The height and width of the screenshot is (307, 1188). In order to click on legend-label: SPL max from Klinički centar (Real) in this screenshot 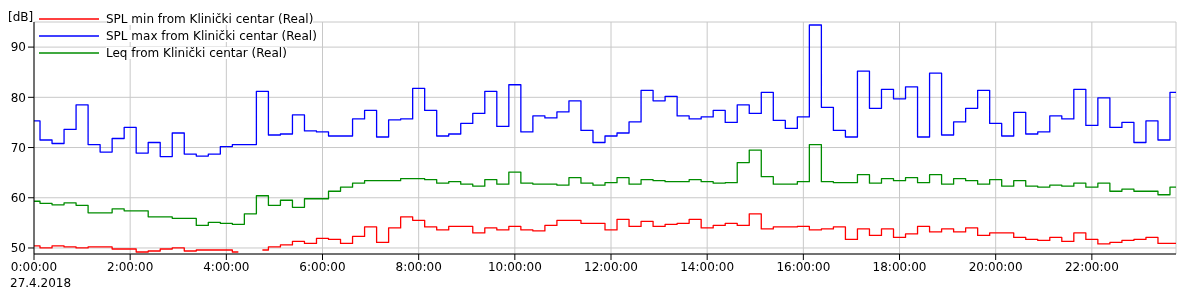, I will do `click(211, 35)`.